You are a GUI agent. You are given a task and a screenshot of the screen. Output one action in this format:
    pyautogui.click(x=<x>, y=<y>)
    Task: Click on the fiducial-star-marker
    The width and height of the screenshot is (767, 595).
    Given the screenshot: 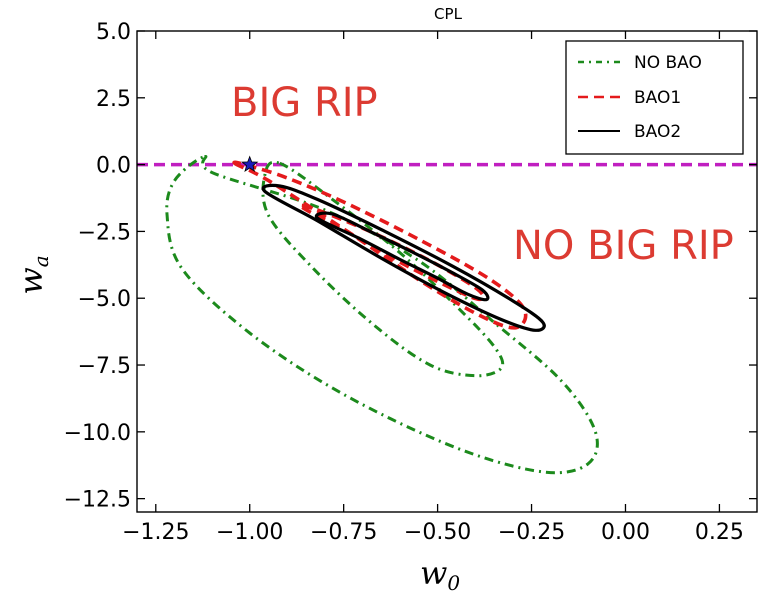 What is the action you would take?
    pyautogui.click(x=250, y=164)
    